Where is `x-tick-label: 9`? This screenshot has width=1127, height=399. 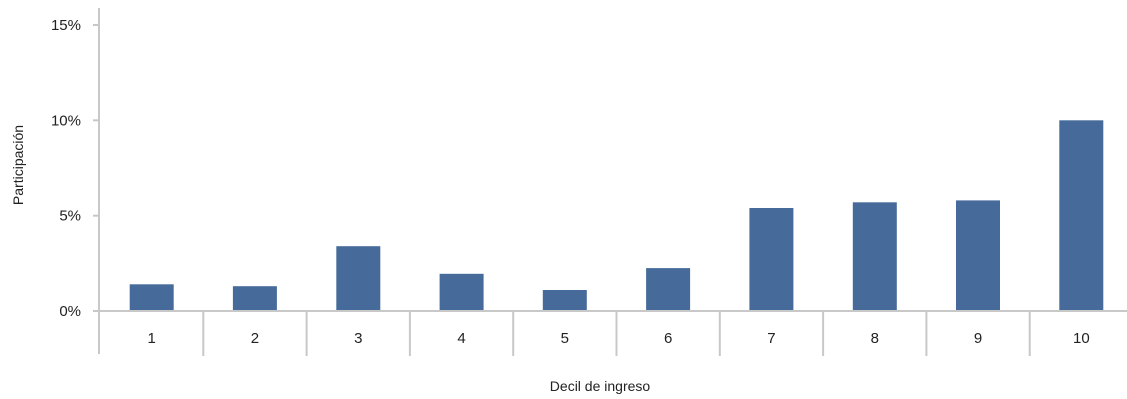
x-tick-label: 9 is located at coordinates (978, 338).